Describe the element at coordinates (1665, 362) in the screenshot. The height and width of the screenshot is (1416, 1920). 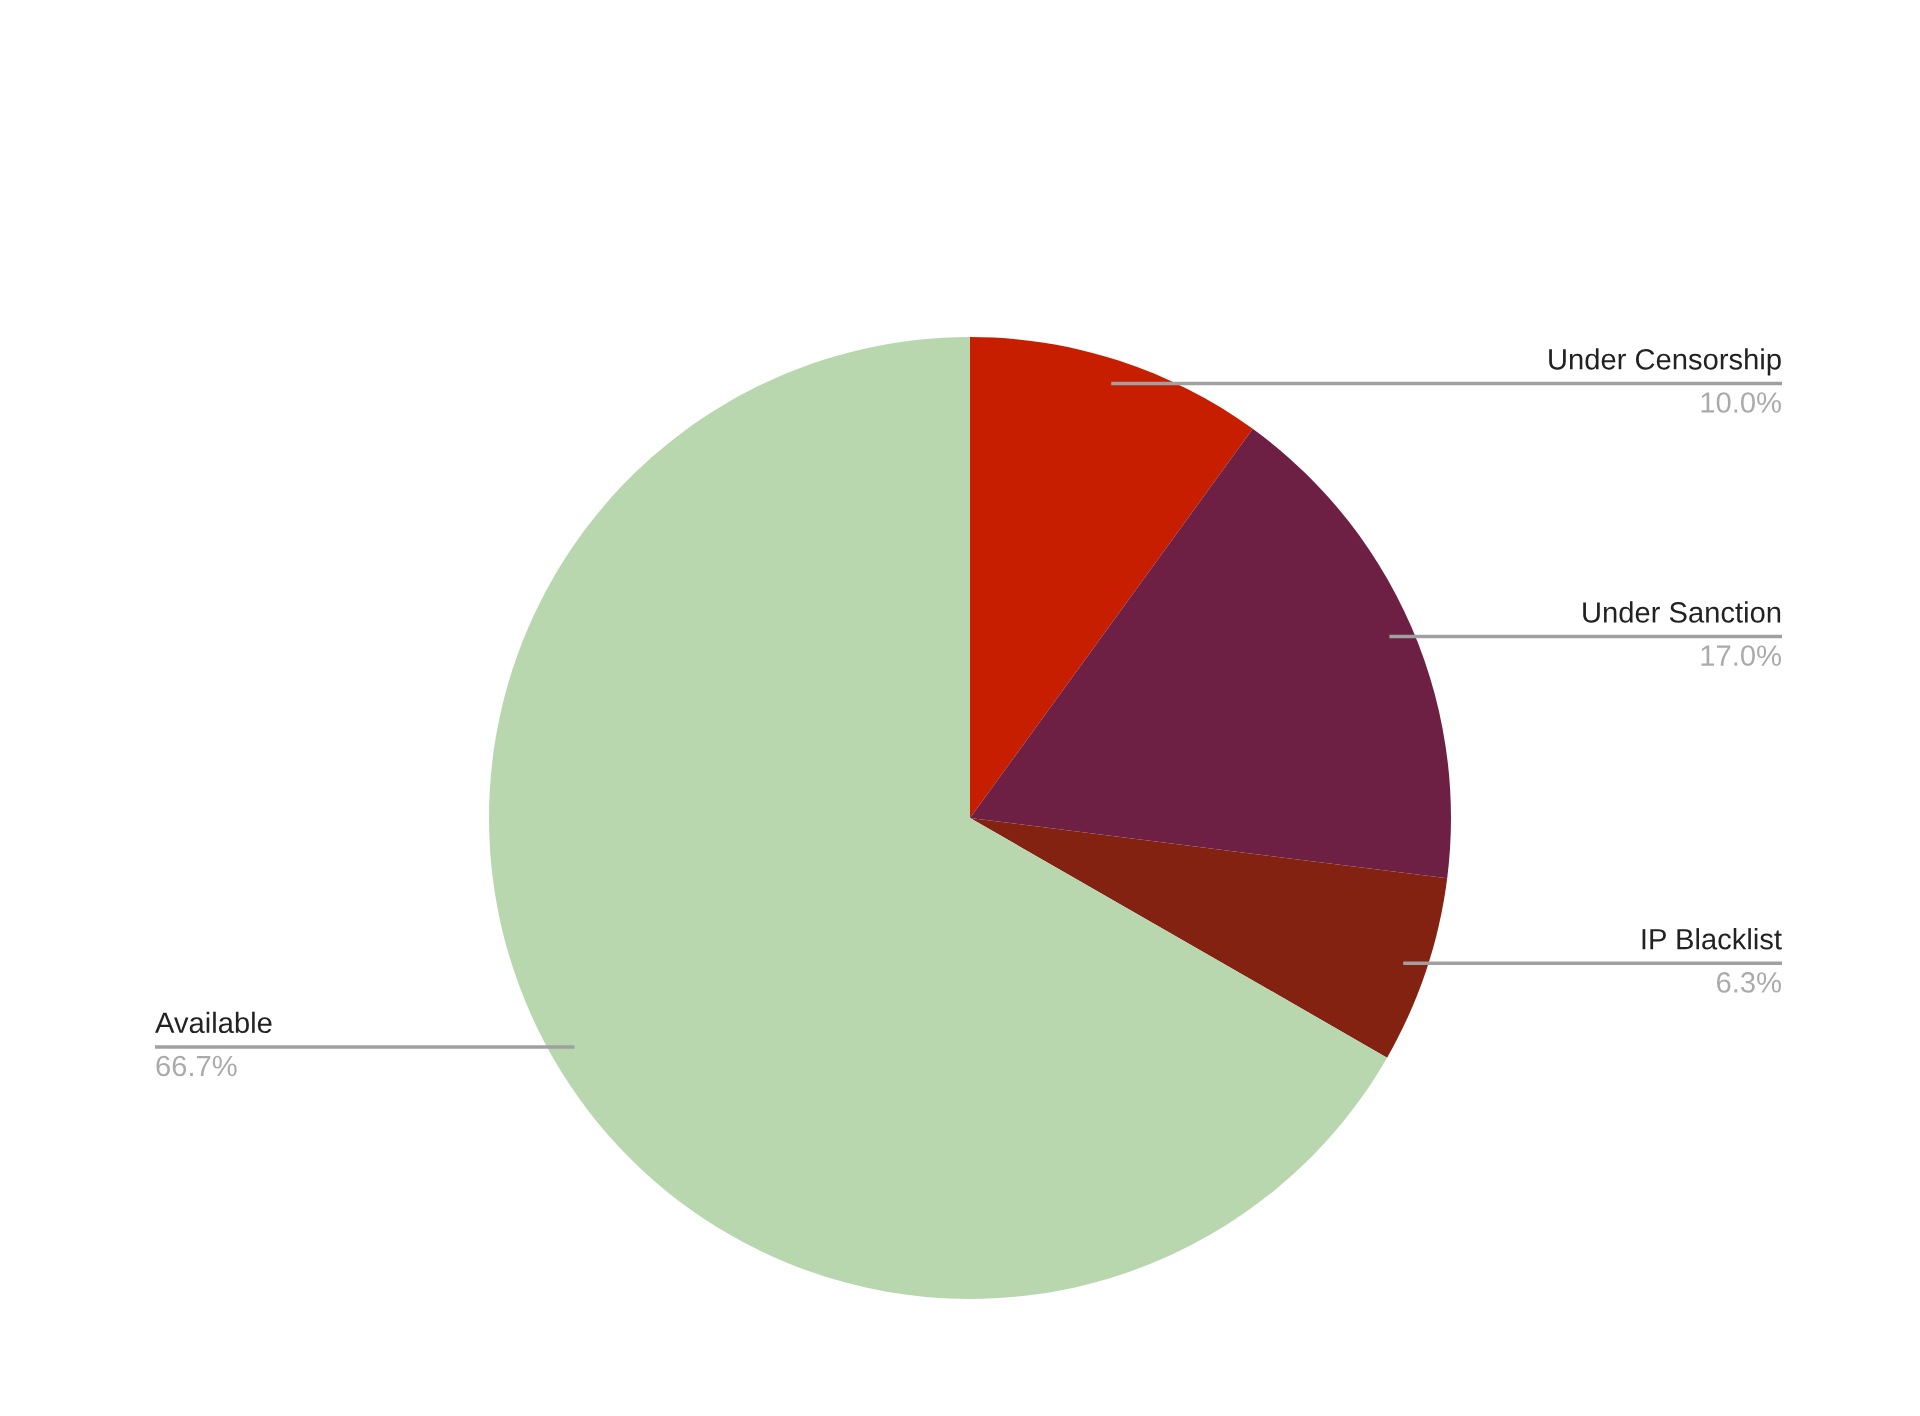
I see `slice-label: Under Censorship` at that location.